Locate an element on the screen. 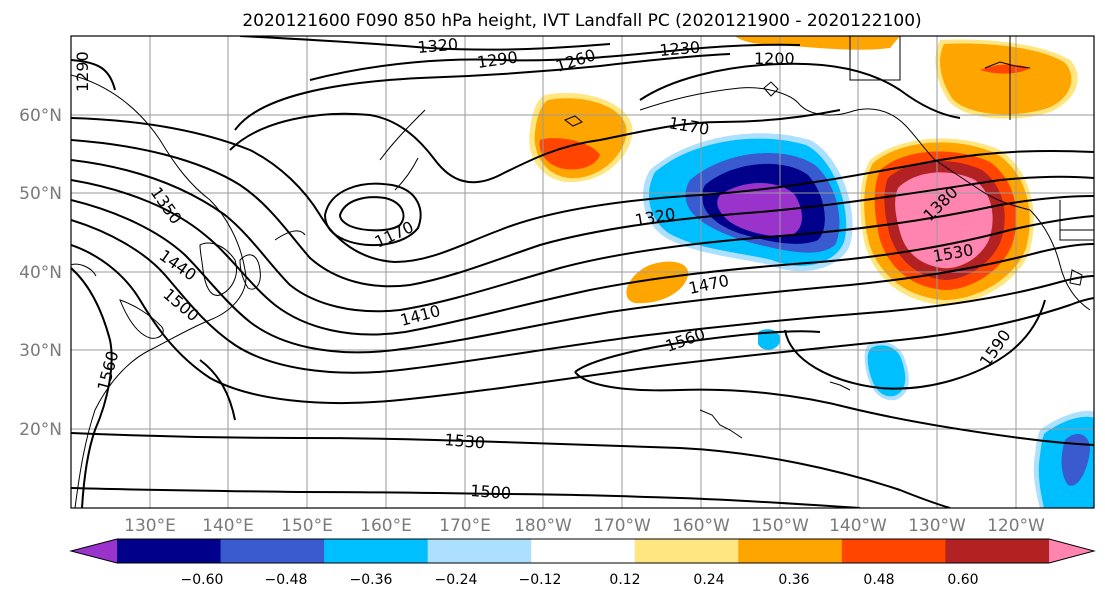  colorbar-tick: 0.48 is located at coordinates (878, 580).